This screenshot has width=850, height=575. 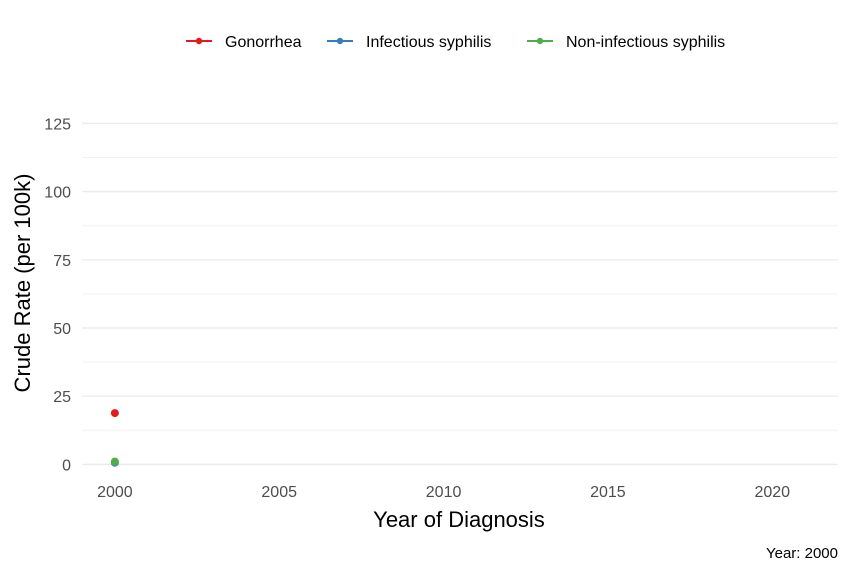 I want to click on x-tick-label: 2010, so click(x=444, y=492).